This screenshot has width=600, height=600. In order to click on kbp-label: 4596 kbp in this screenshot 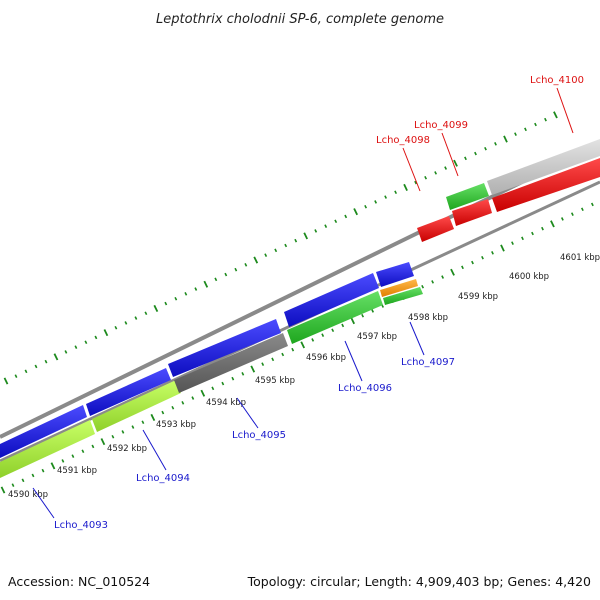, I will do `click(326, 358)`.